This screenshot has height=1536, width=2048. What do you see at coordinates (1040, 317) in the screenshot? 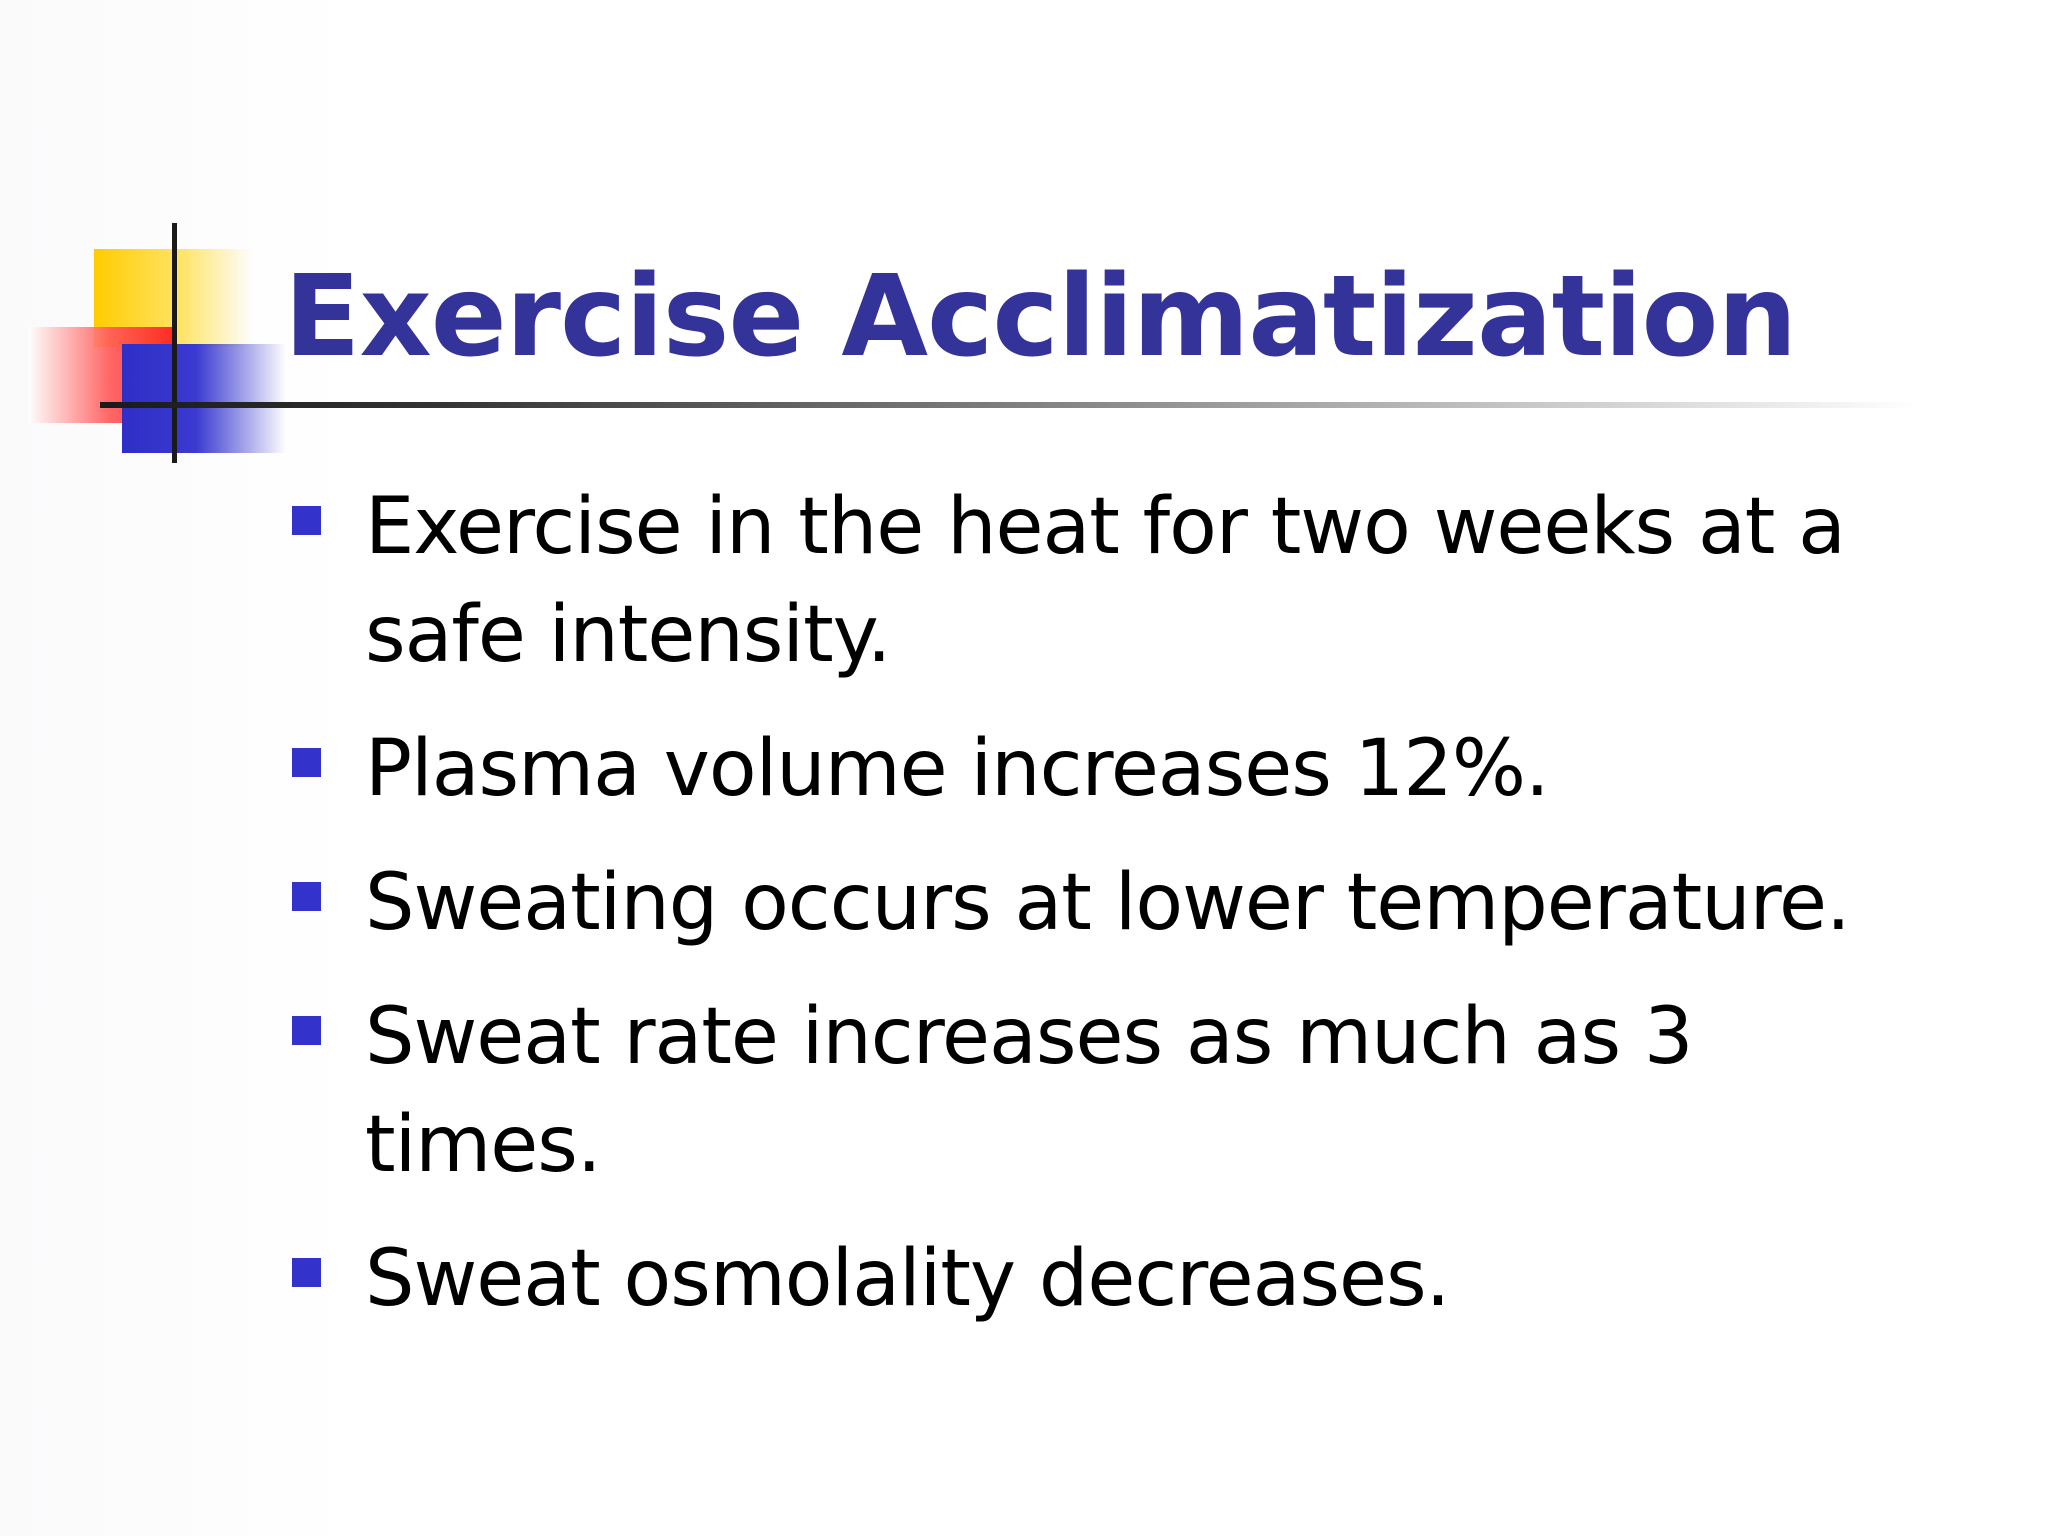
I see `slide-title: Exercise Acclimatization` at bounding box center [1040, 317].